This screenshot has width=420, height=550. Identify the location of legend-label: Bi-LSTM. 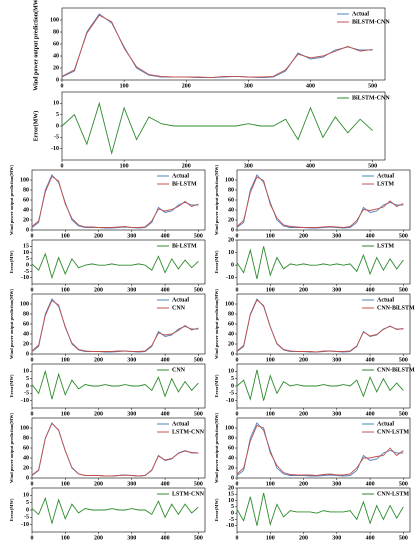
(184, 246).